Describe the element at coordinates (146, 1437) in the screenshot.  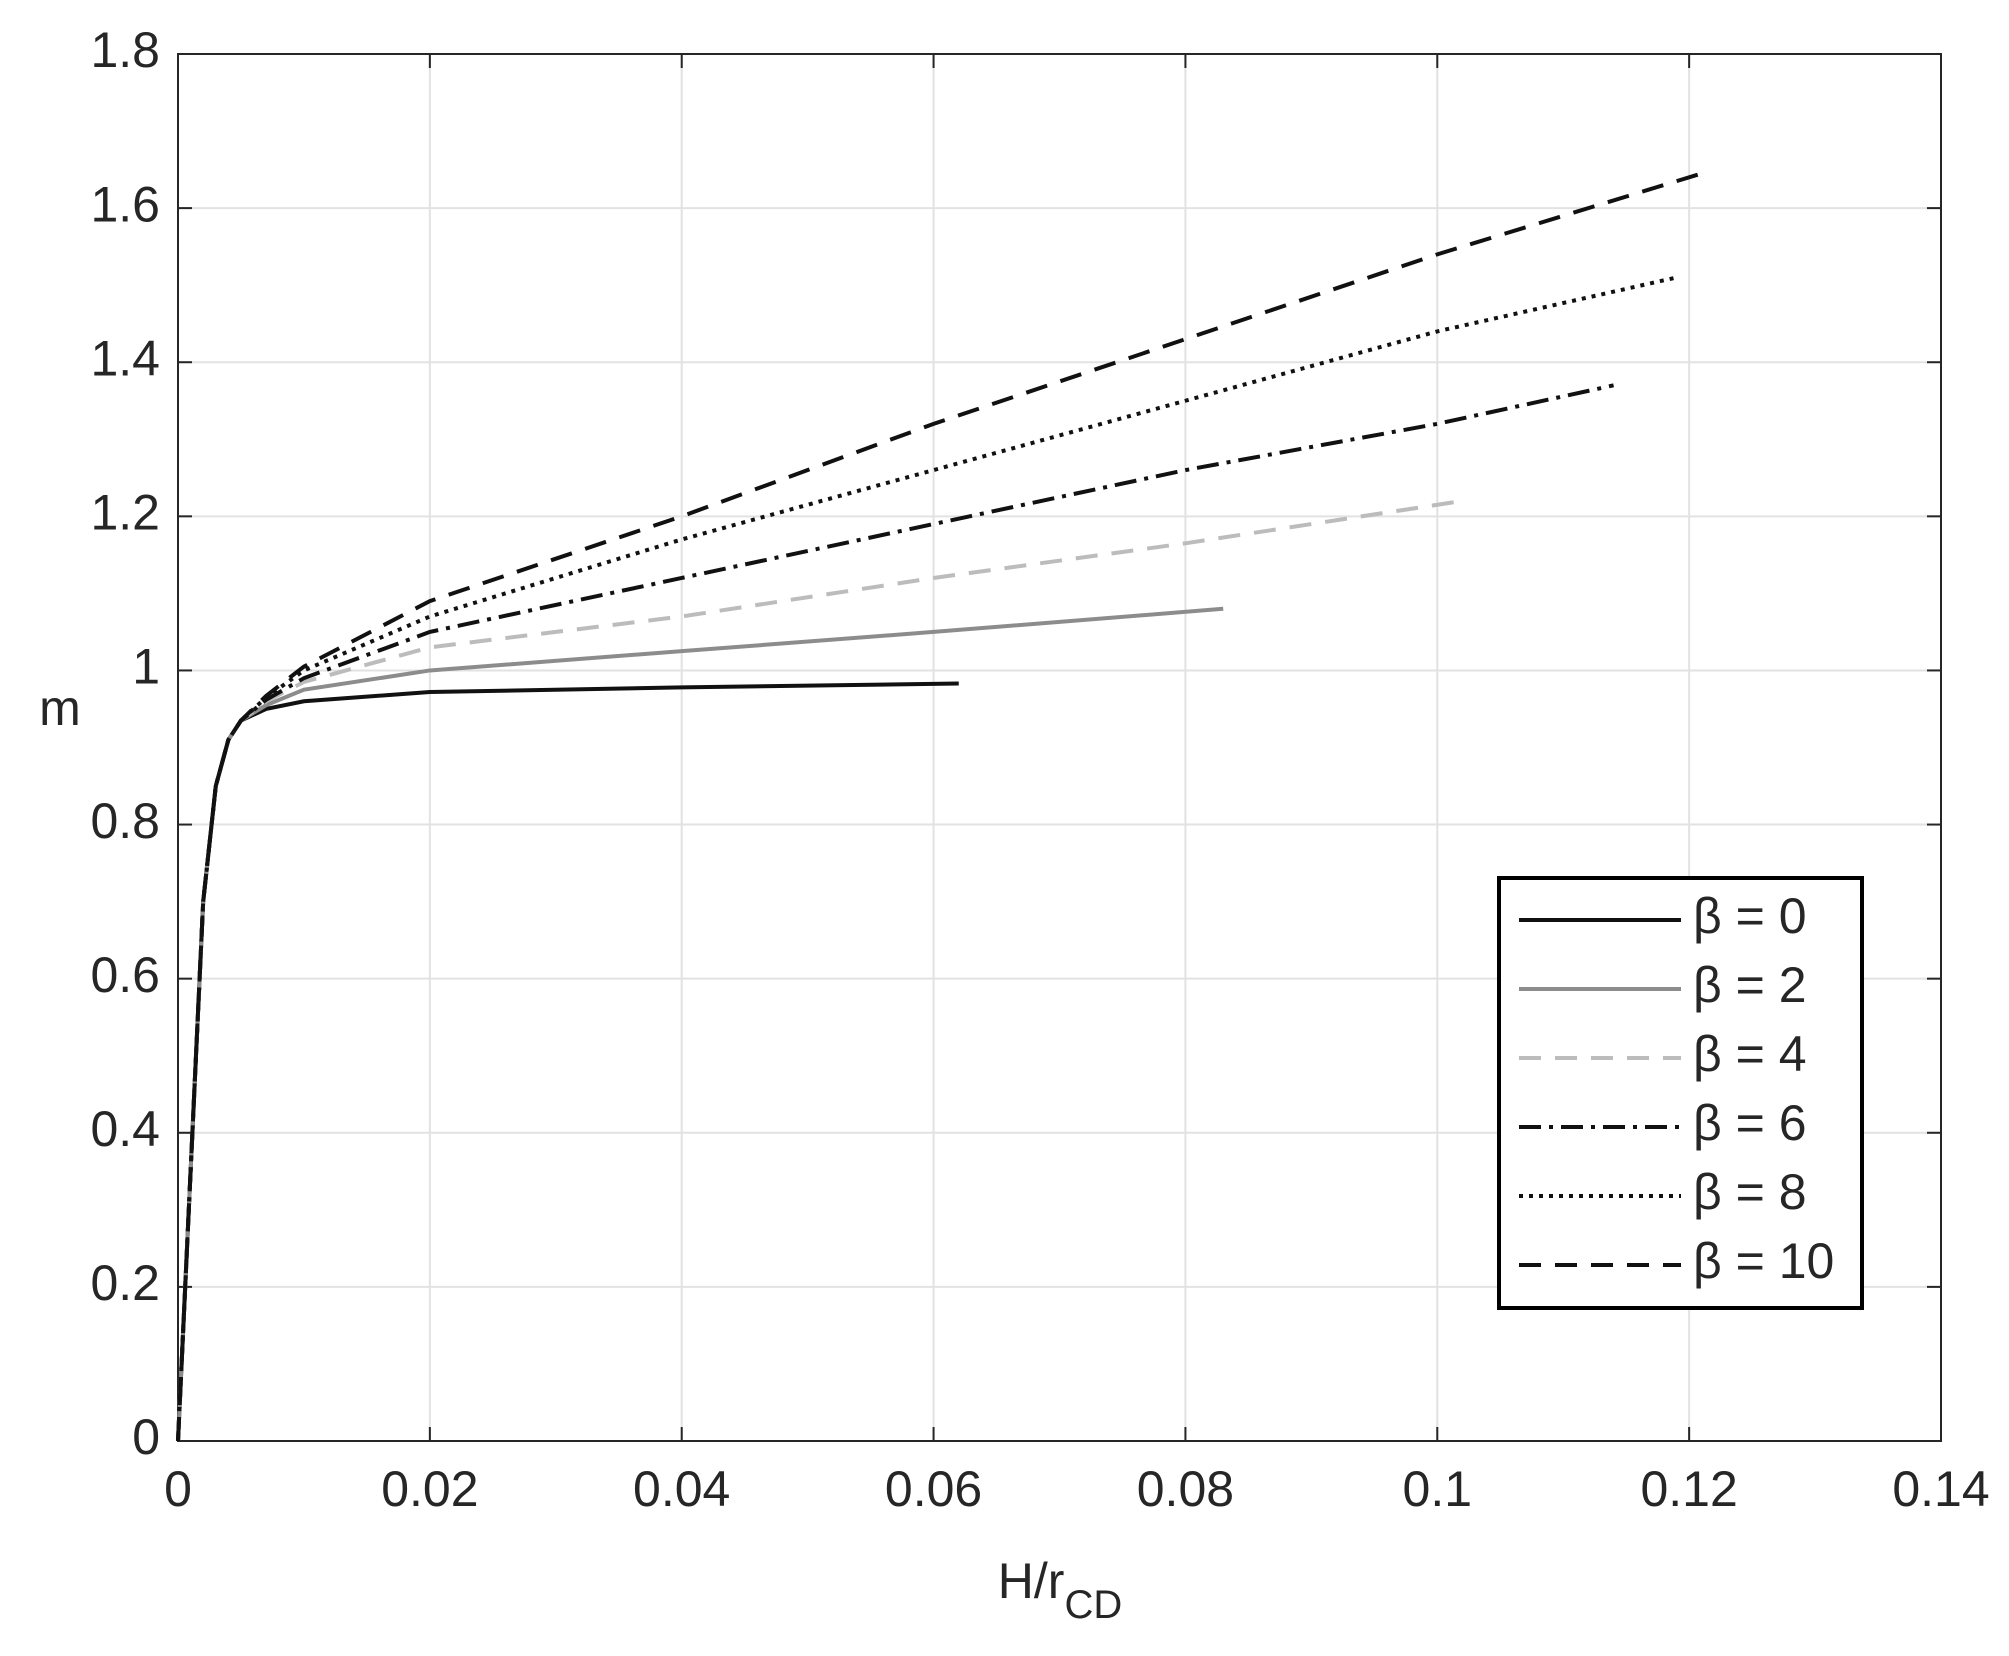
I see `y-tick-label: 0` at that location.